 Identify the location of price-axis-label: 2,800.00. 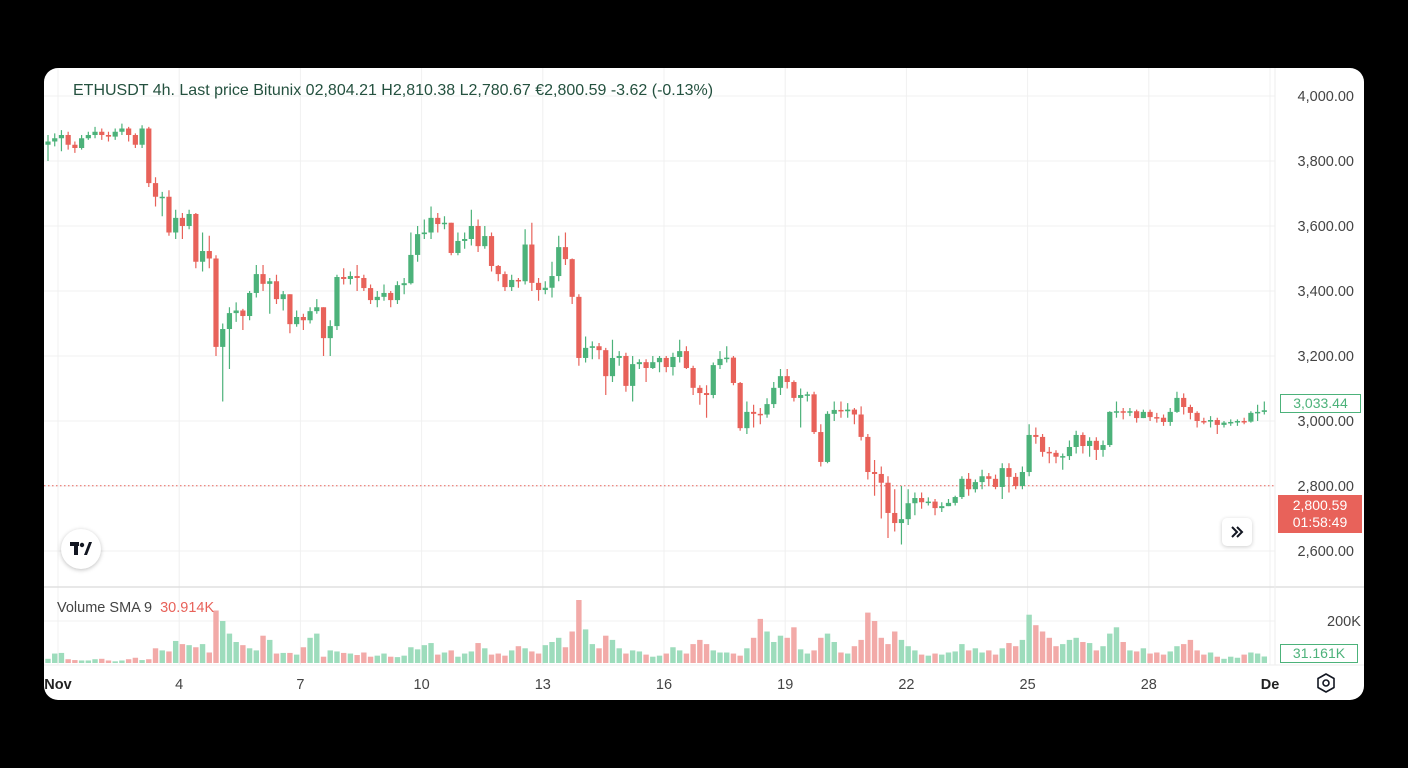
(1326, 487).